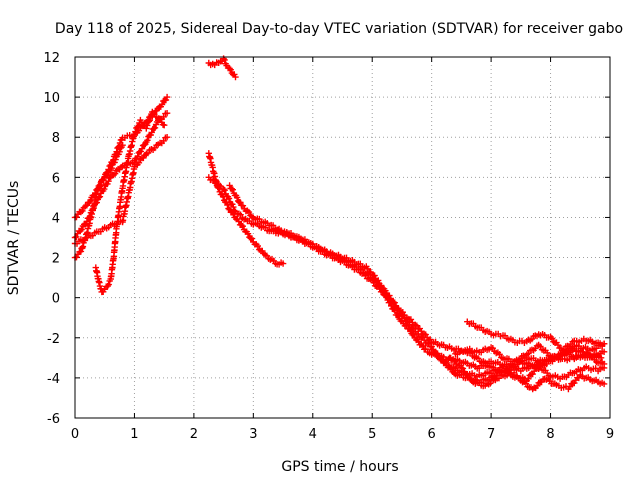 This screenshot has width=640, height=480. I want to click on series-s14, so click(530, 354).